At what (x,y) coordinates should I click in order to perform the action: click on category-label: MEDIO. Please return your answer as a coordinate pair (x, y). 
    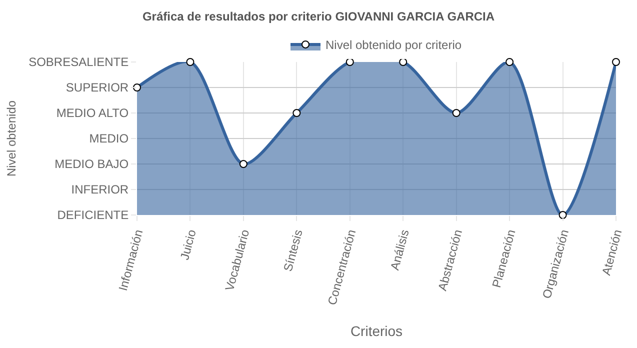
    Looking at the image, I should click on (109, 139).